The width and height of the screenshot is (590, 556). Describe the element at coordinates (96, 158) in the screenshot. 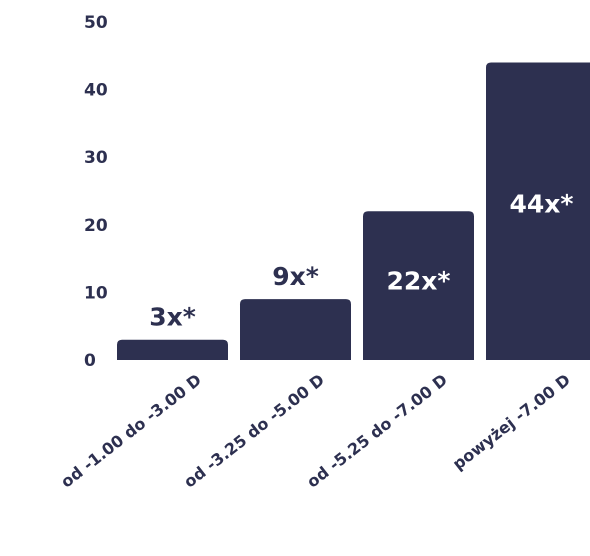

I see `y-tick-label: 30` at that location.